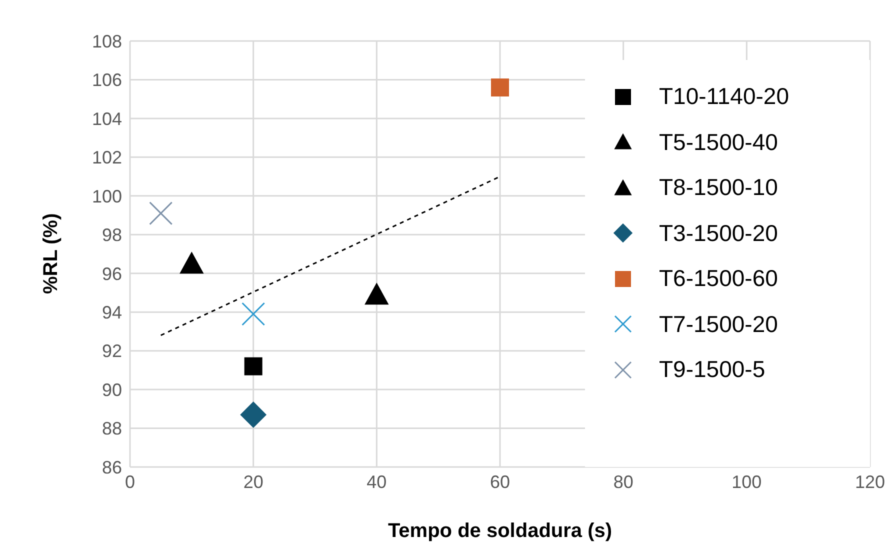 The image size is (893, 554). I want to click on y-tick-label: 102, so click(107, 158).